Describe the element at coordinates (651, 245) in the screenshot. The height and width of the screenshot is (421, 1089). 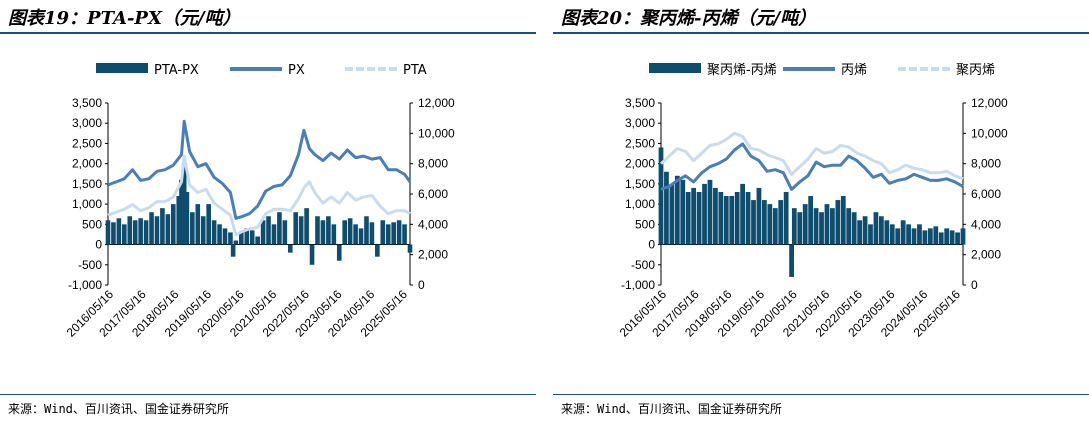
I see `left-tick-label: 0` at that location.